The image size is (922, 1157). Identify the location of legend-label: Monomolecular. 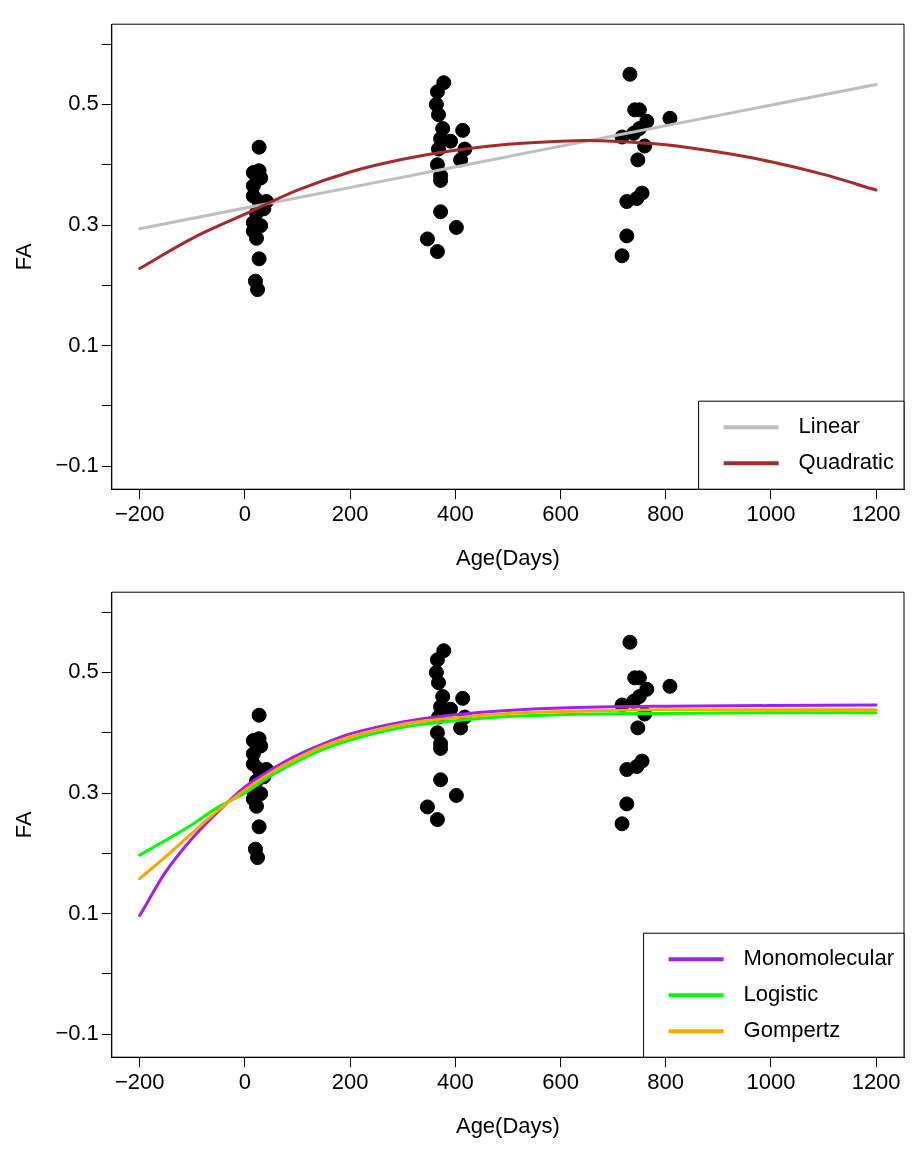
(818, 958).